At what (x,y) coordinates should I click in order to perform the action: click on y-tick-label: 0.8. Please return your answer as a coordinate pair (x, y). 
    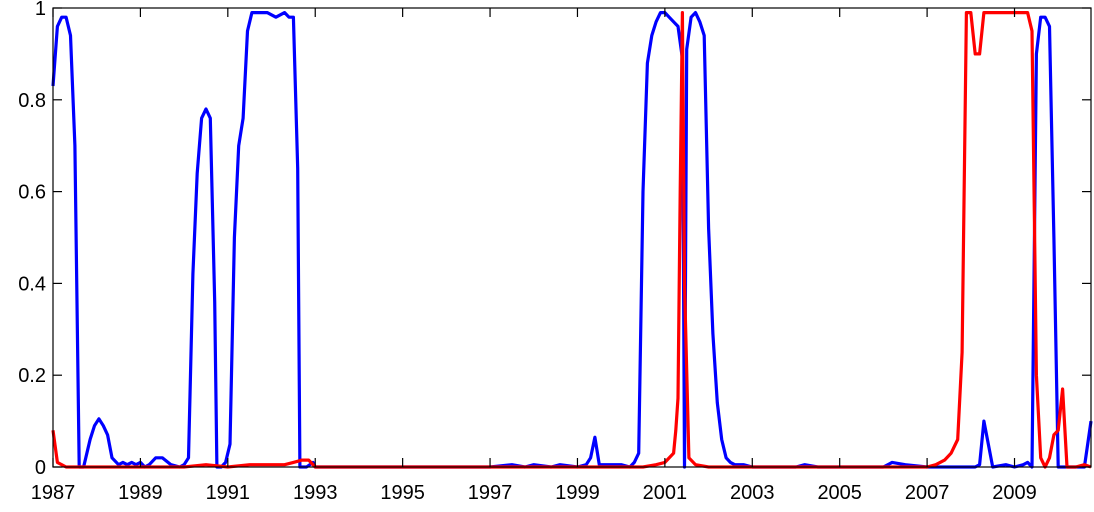
    Looking at the image, I should click on (32, 101).